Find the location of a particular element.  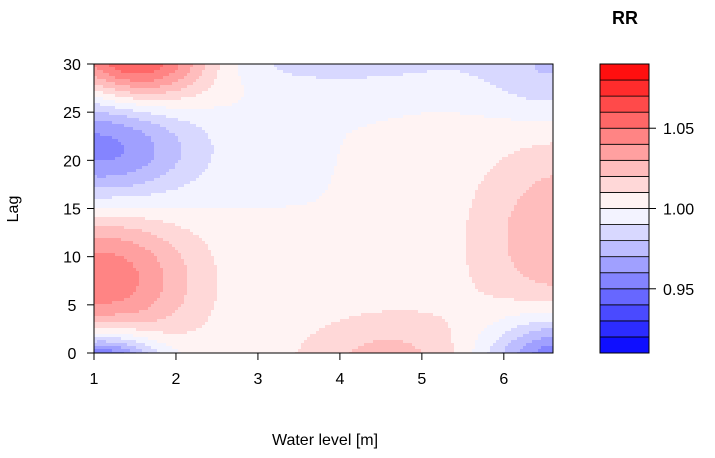

y-axis: 0 5 10 15 20 25 30 is located at coordinates (79, 210).